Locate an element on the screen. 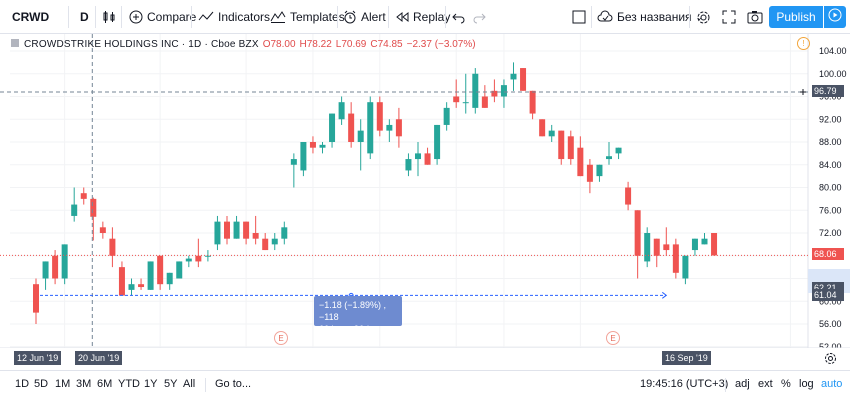 The image size is (850, 400). adj-toggle: adj is located at coordinates (742, 384).